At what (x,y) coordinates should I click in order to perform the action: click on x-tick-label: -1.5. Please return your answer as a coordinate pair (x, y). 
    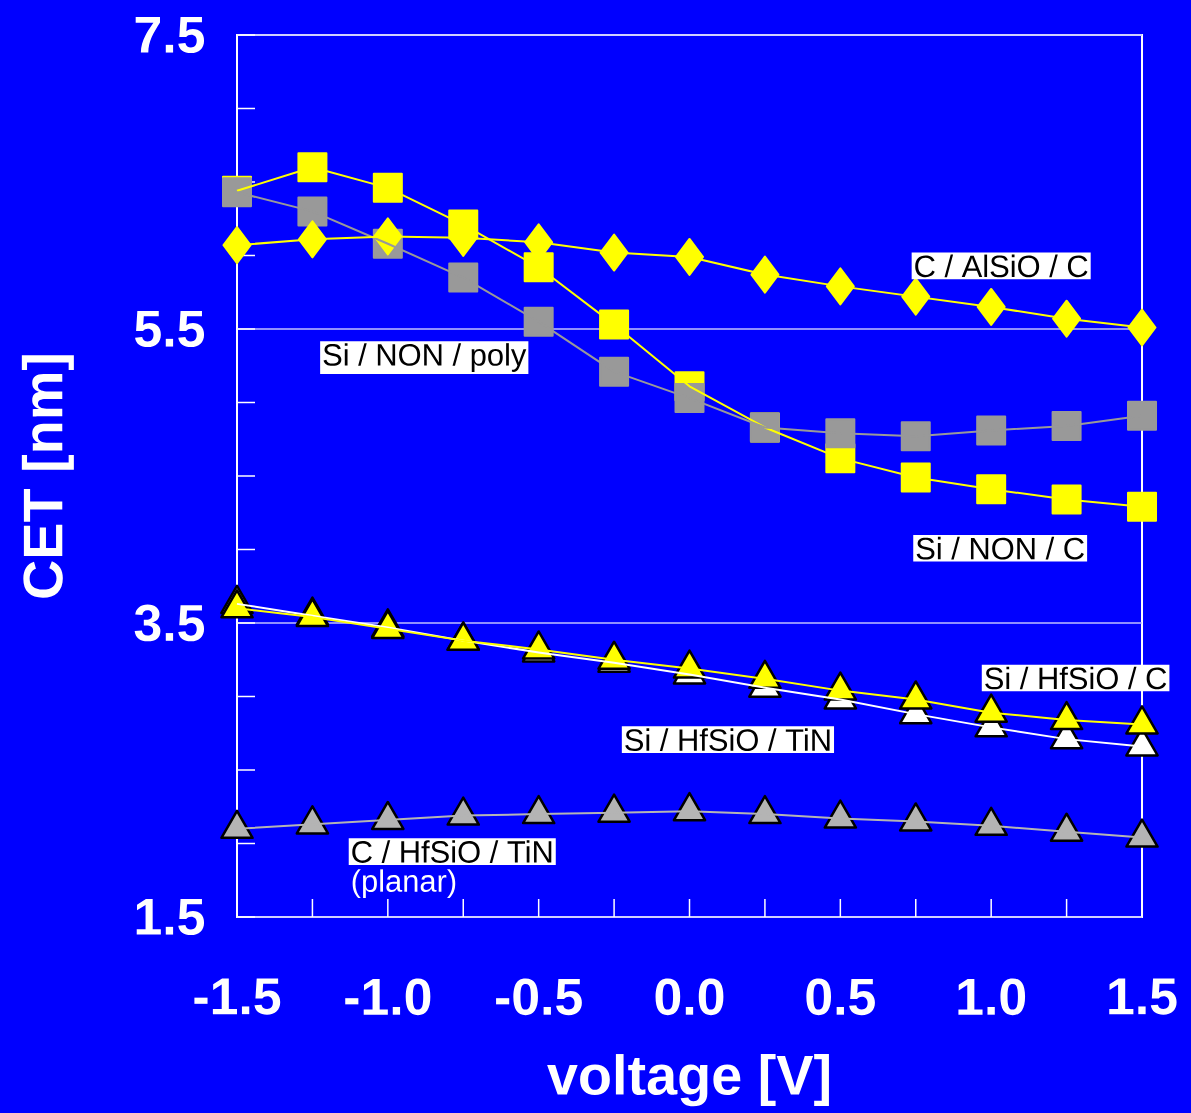
    Looking at the image, I should click on (237, 996).